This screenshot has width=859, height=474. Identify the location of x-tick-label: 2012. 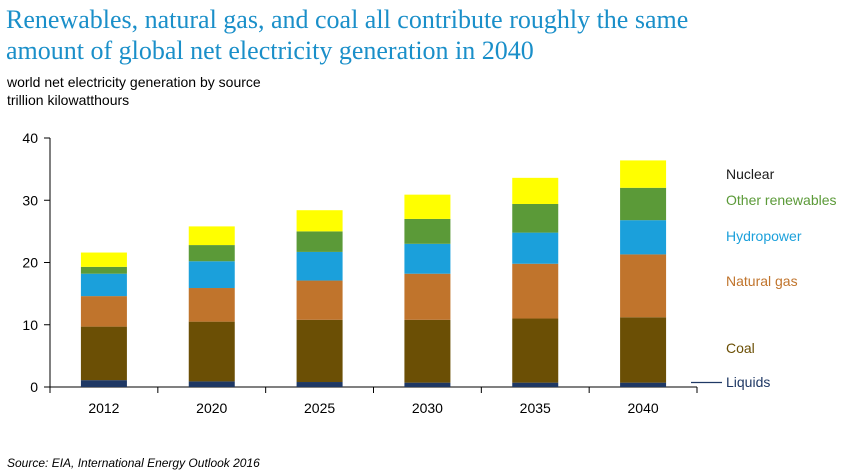
(103, 408).